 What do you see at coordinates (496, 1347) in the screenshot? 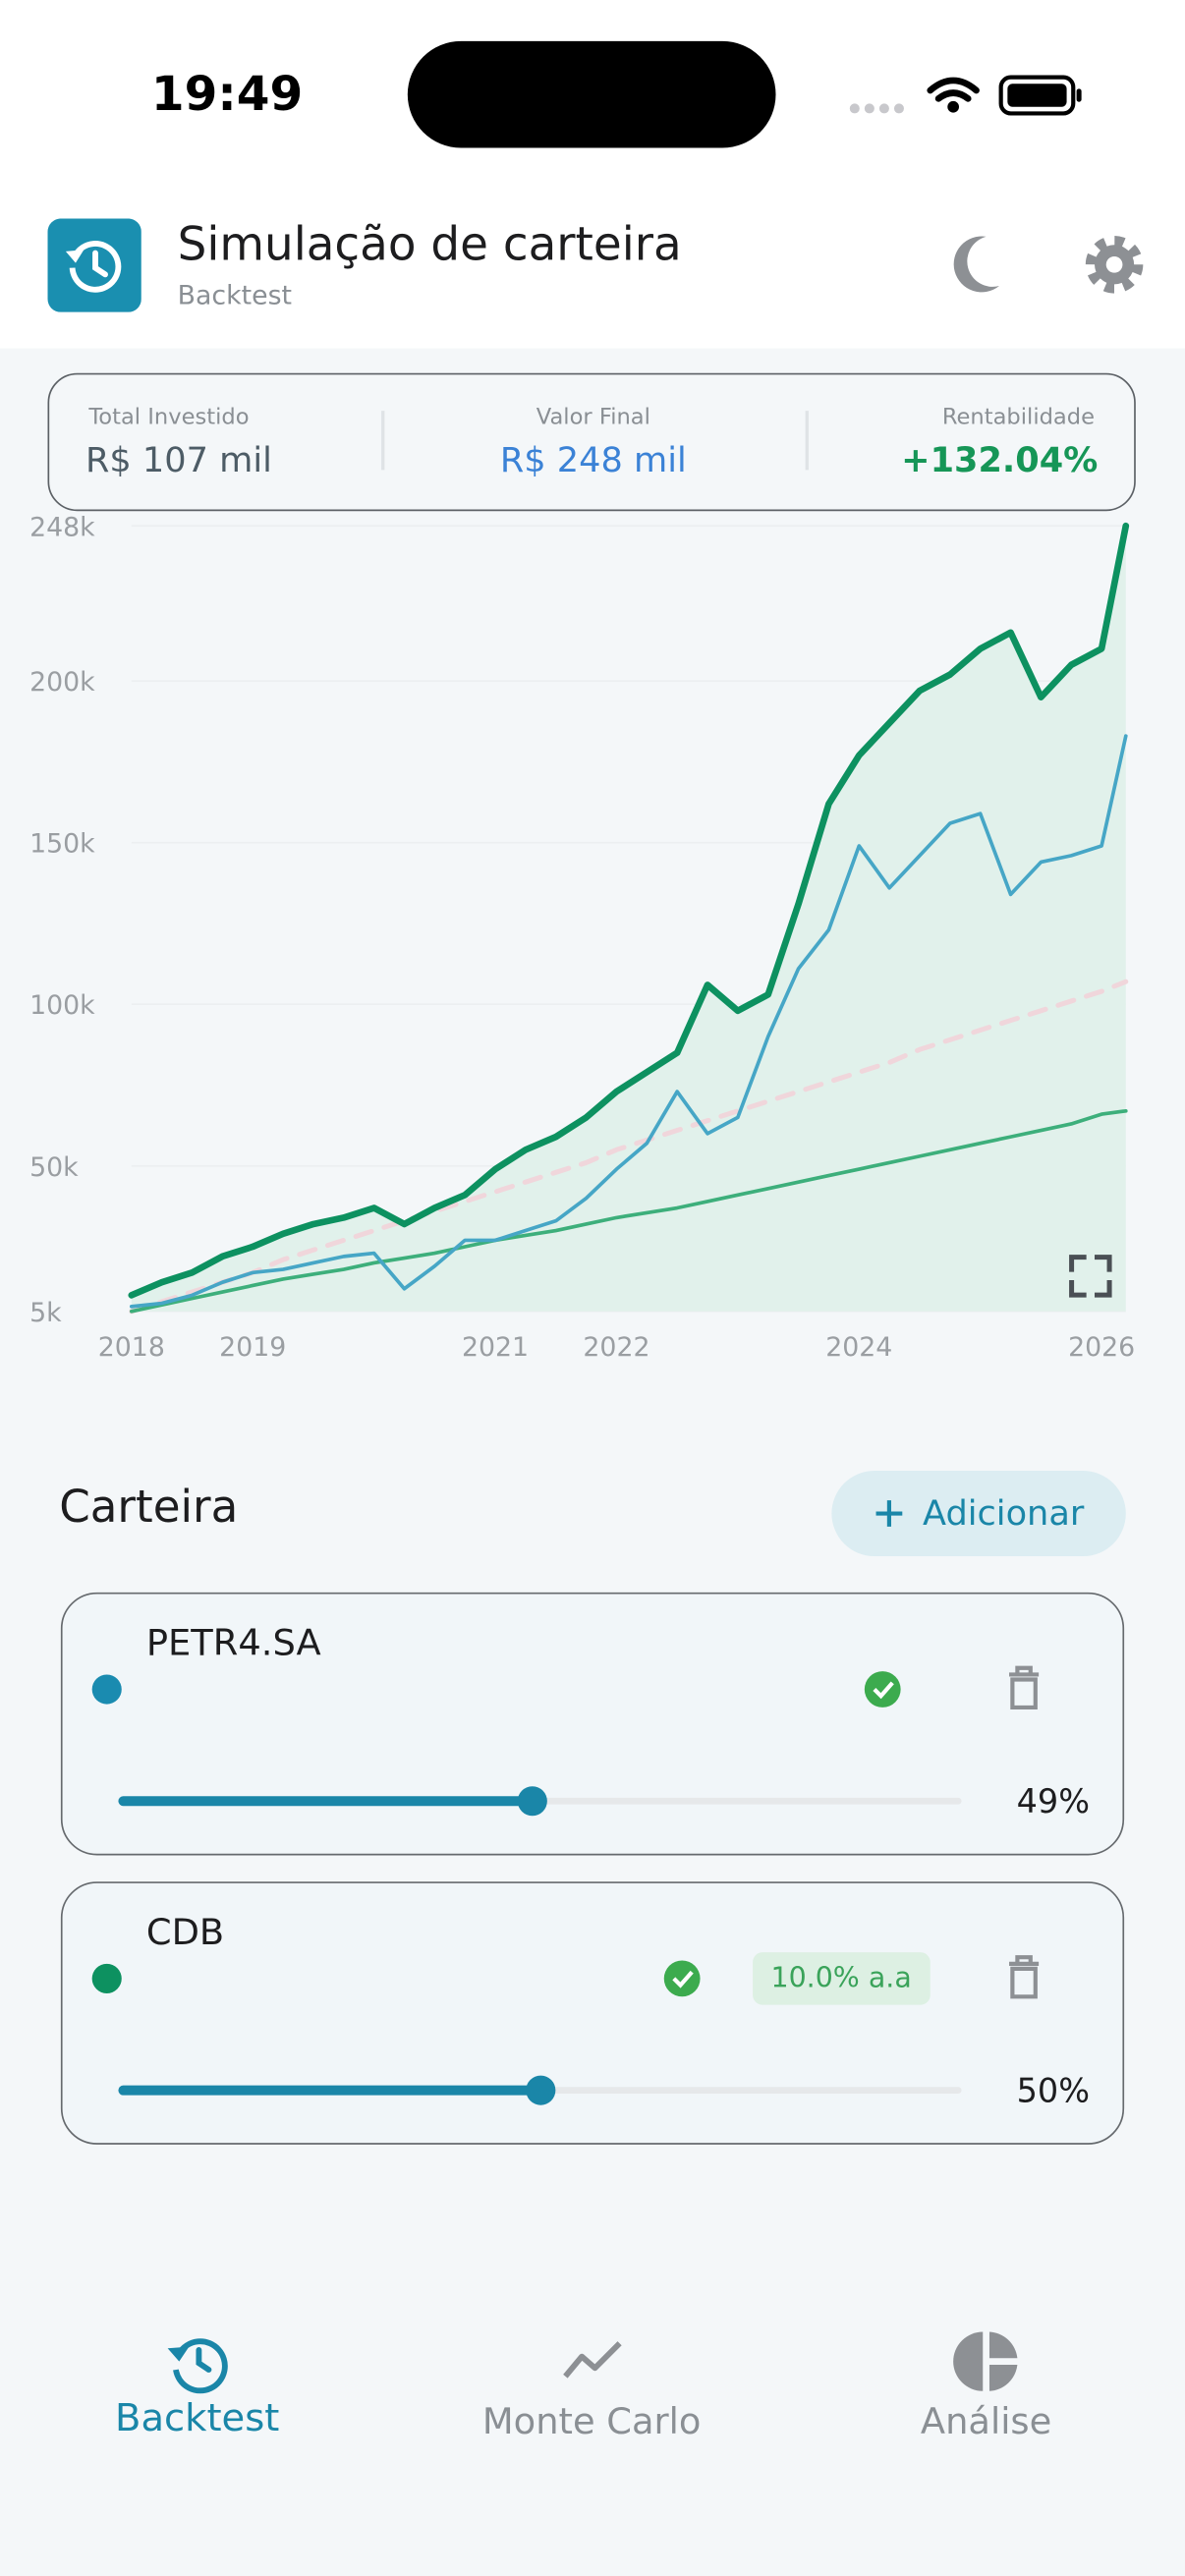
I see `x-tick-label: 2021` at bounding box center [496, 1347].